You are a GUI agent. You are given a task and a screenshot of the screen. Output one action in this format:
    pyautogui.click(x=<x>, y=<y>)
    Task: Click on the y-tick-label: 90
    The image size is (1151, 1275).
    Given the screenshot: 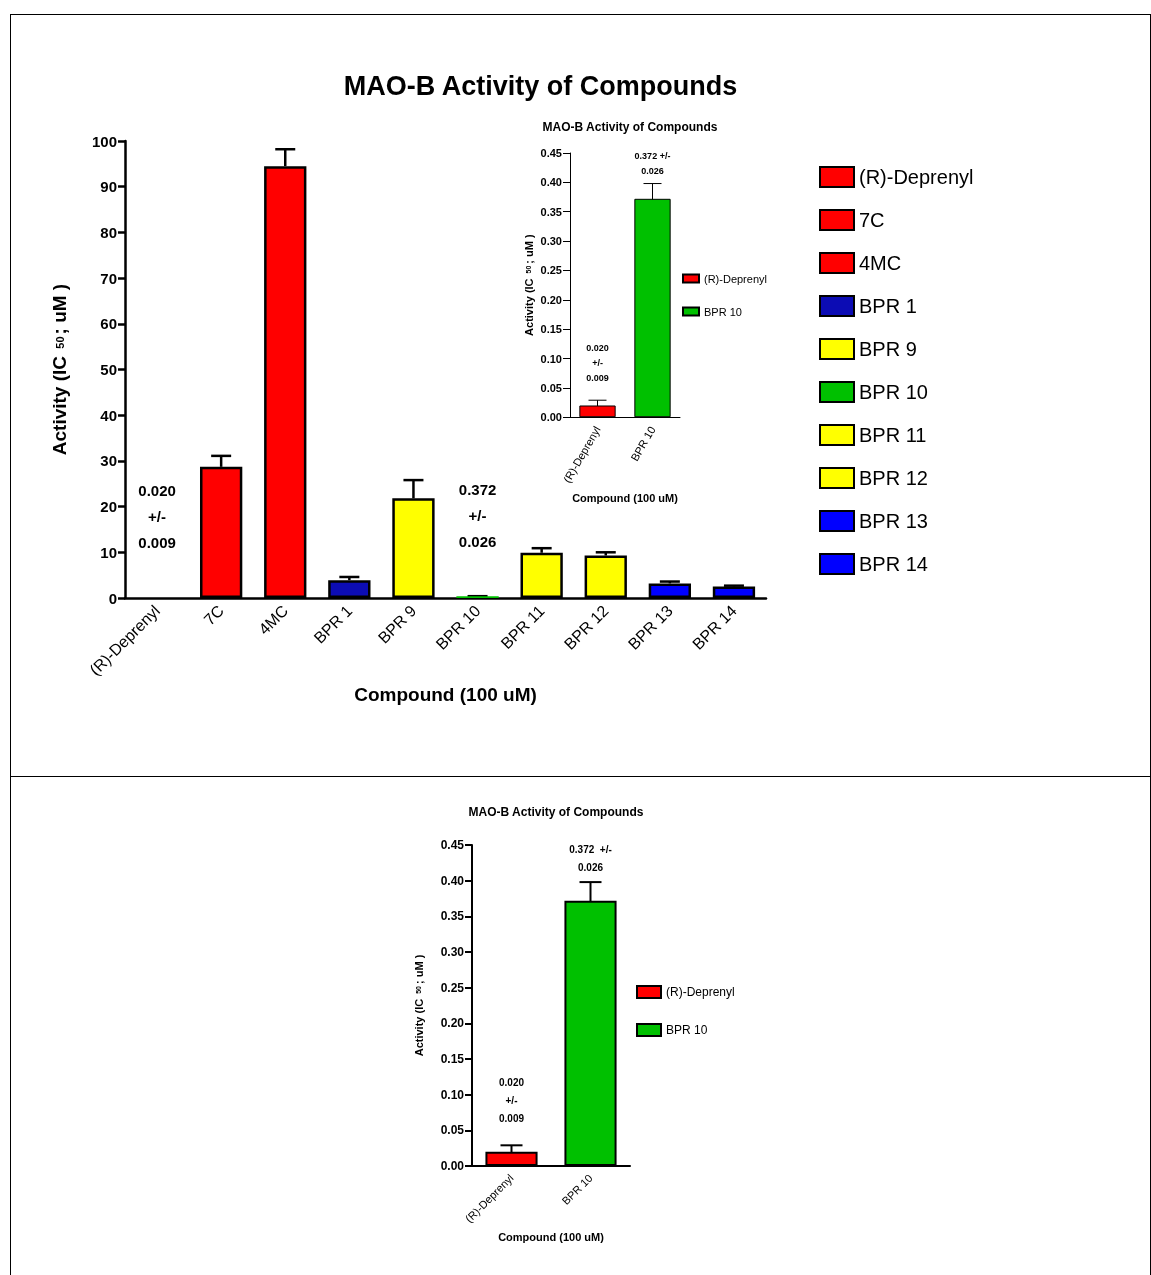 What is the action you would take?
    pyautogui.click(x=108, y=187)
    